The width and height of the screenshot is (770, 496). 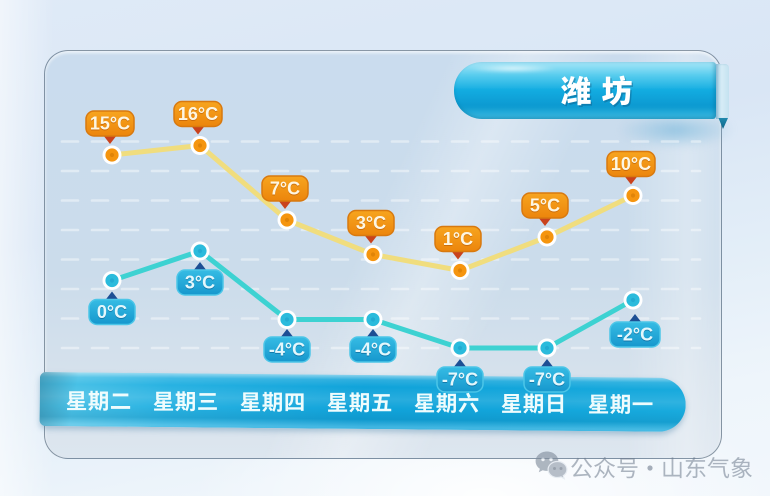 I want to click on svg-text: 15°C, so click(x=110, y=124).